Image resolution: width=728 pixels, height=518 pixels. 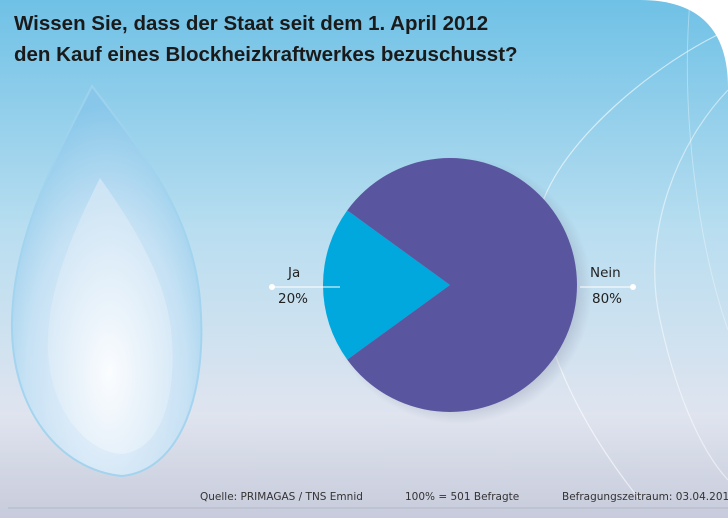 What do you see at coordinates (645, 497) in the screenshot?
I see `footer-survey-period: Befragungszeitraum: 03.04.2012` at bounding box center [645, 497].